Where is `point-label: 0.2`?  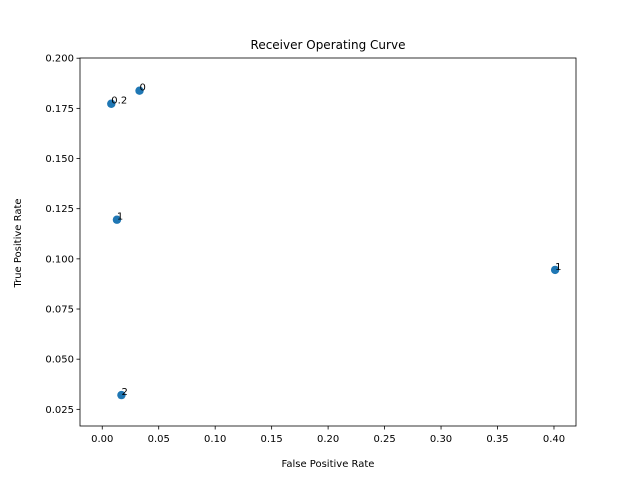 point-label: 0.2 is located at coordinates (119, 101).